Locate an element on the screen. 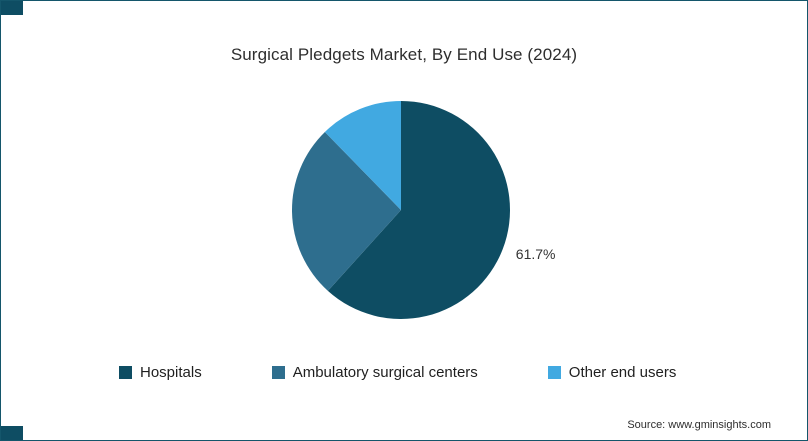 The height and width of the screenshot is (441, 808). legend-swatch-ambulatory-surgical-centers is located at coordinates (278, 372).